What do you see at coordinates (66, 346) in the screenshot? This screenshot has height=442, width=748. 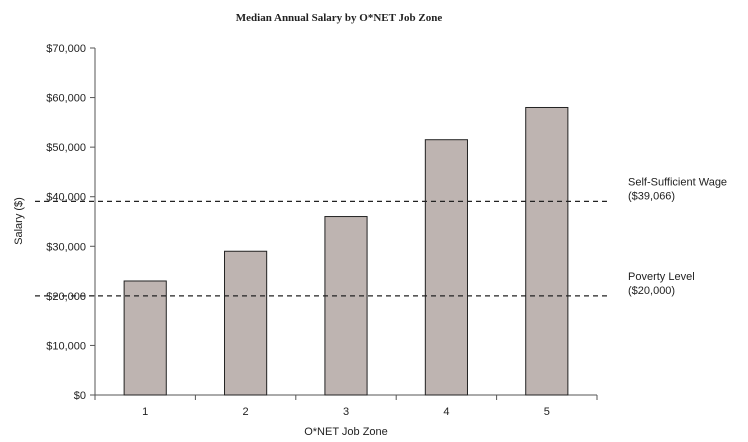 I see `y-tick-label: $10,000` at bounding box center [66, 346].